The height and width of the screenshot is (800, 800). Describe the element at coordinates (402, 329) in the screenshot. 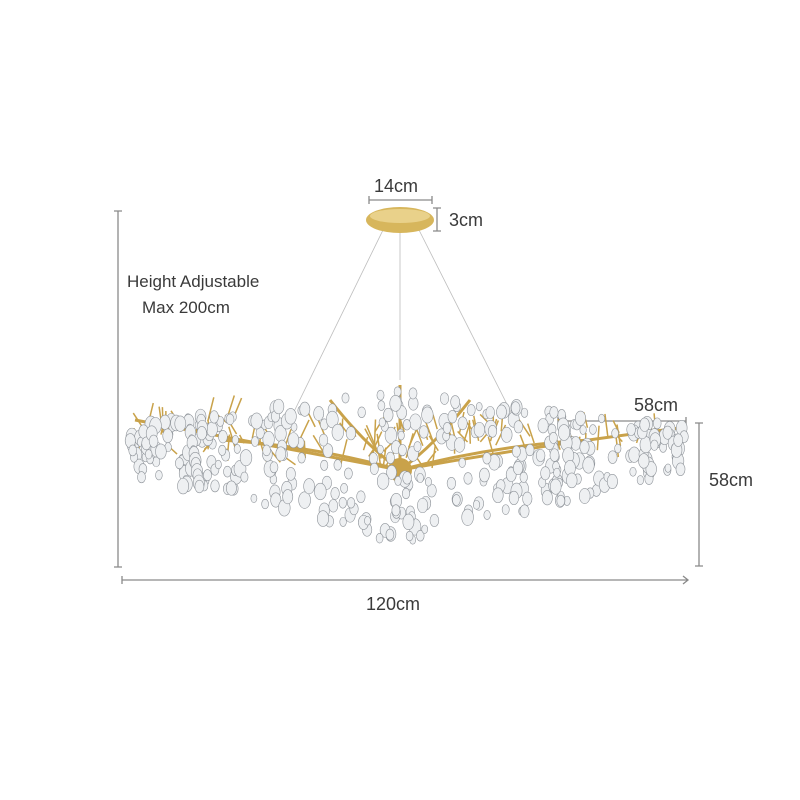

I see `suspension-cables` at that location.